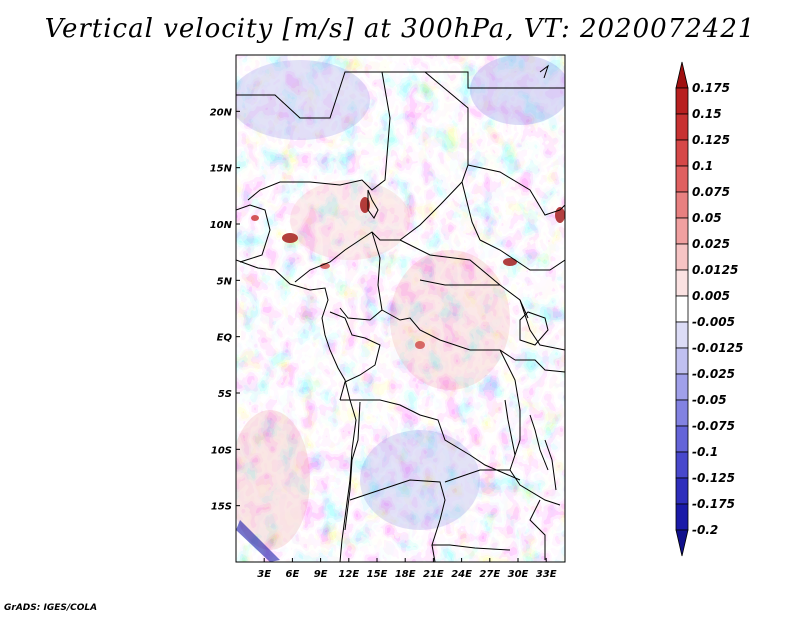 Image resolution: width=800 pixels, height=618 pixels. Describe the element at coordinates (711, 296) in the screenshot. I see `colorbar-label: 0.005` at that location.